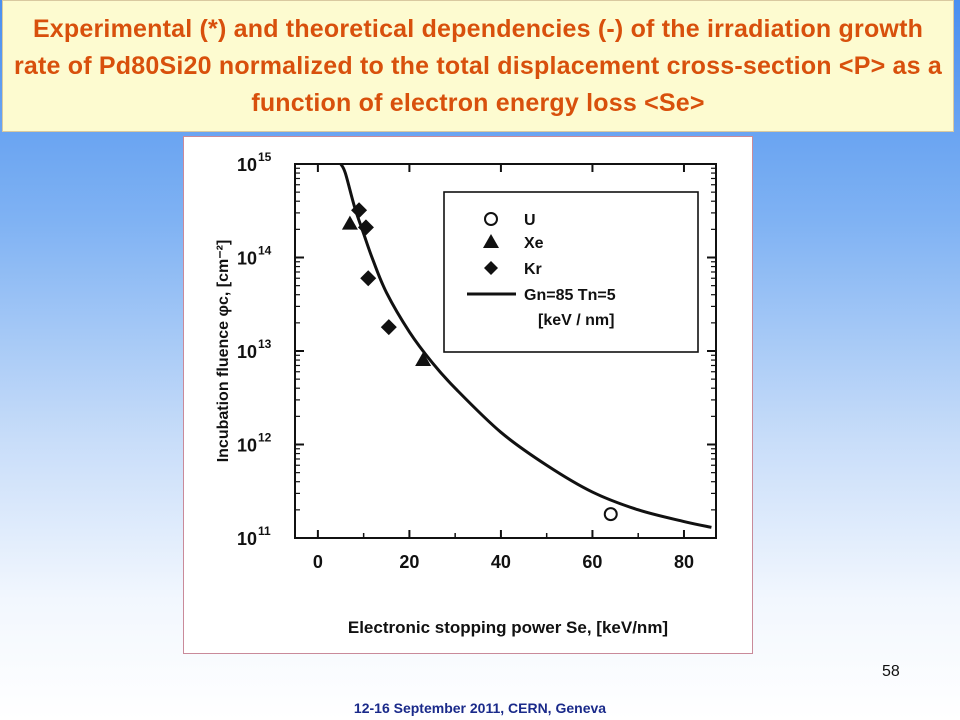  Describe the element at coordinates (576, 320) in the screenshot. I see `legend-unit-note: [keV / nm]` at that location.